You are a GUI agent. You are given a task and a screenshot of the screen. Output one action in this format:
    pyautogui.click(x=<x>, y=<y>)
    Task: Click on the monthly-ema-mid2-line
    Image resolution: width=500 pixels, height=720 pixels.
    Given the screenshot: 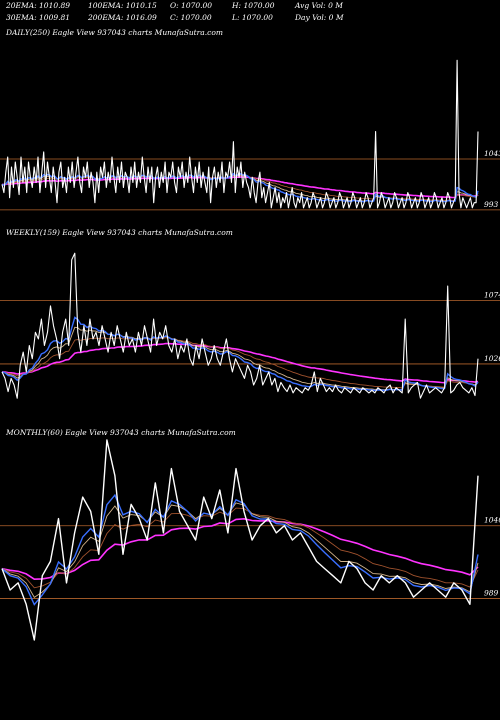 What is the action you would take?
    pyautogui.click(x=240, y=550)
    